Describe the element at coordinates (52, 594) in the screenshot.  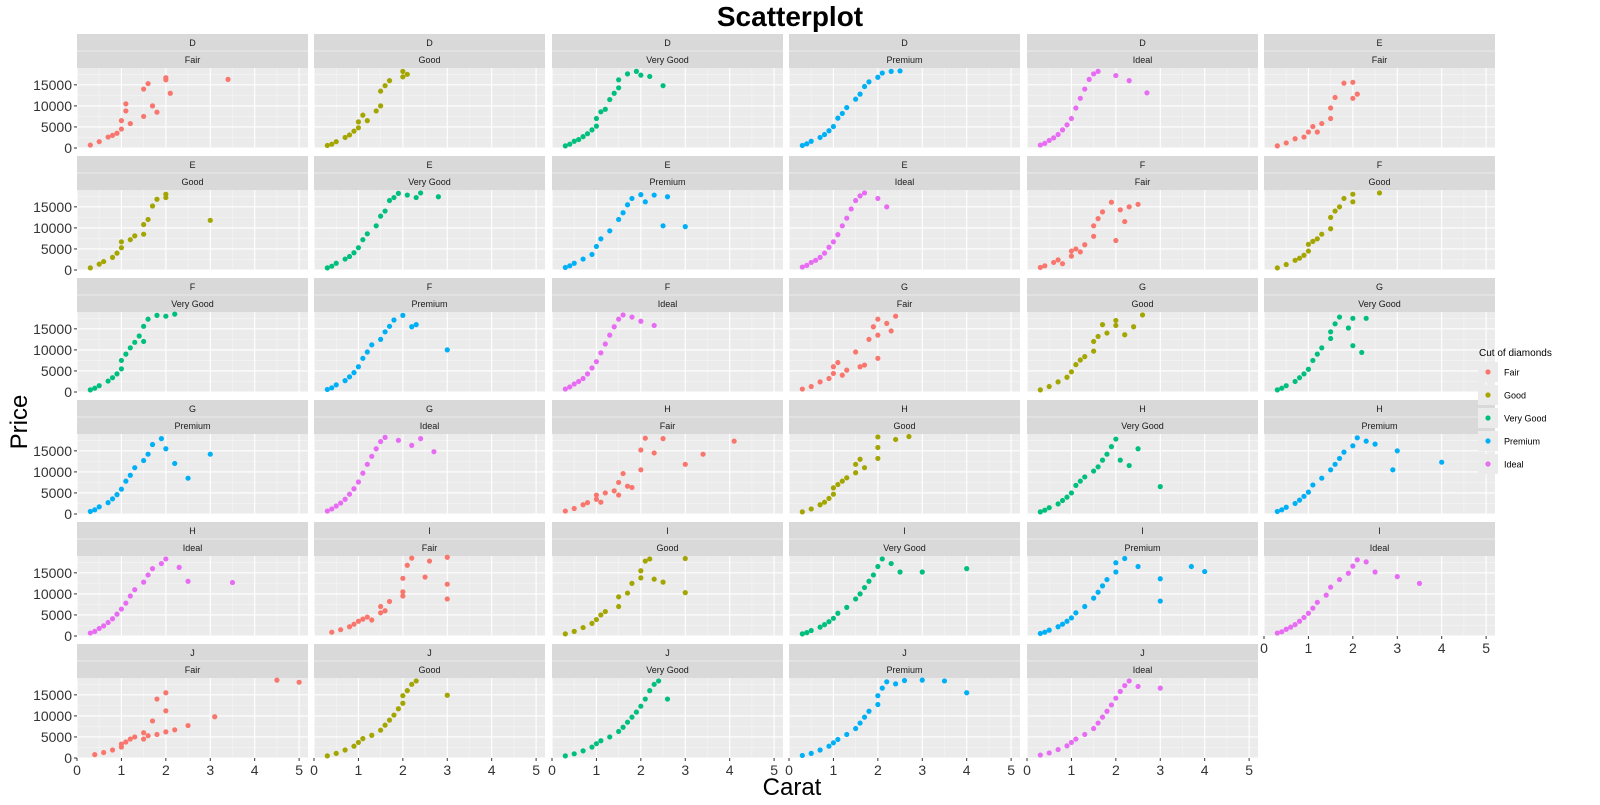
I see `y-tick-label: 10000` at that location.